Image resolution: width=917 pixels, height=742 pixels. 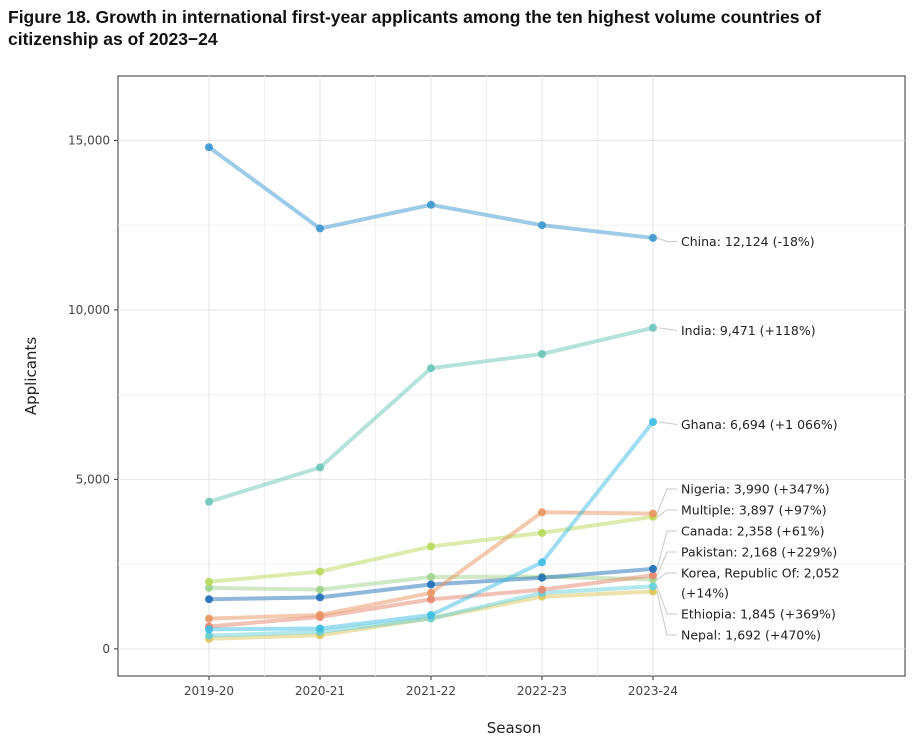 I want to click on series-end-label: (+14%), so click(x=705, y=593).